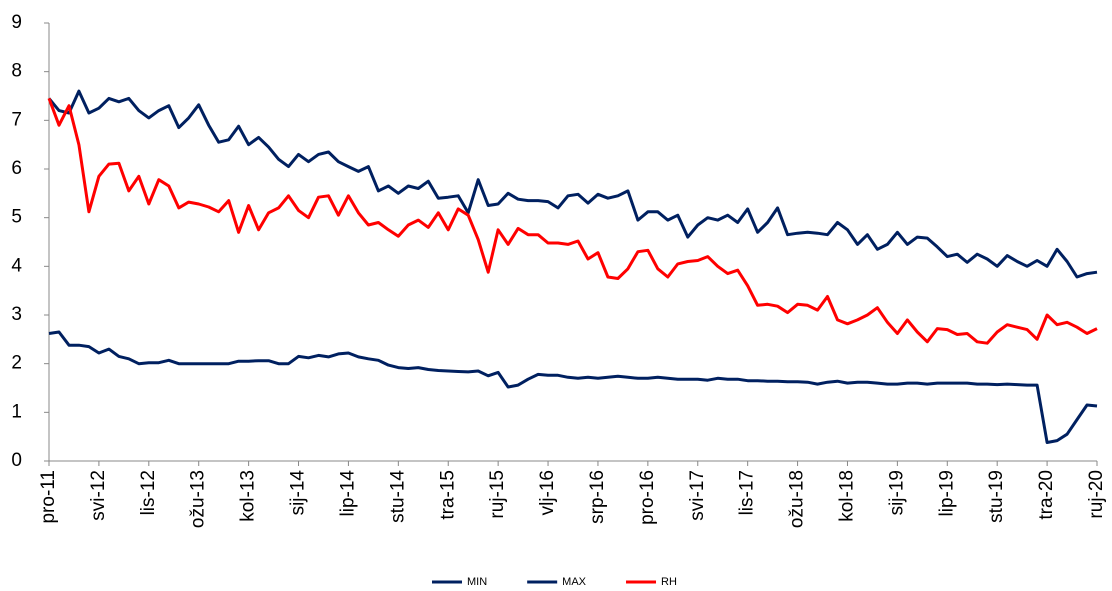 This screenshot has height=591, width=1112. What do you see at coordinates (16, 217) in the screenshot?
I see `y-tick-label: 5` at bounding box center [16, 217].